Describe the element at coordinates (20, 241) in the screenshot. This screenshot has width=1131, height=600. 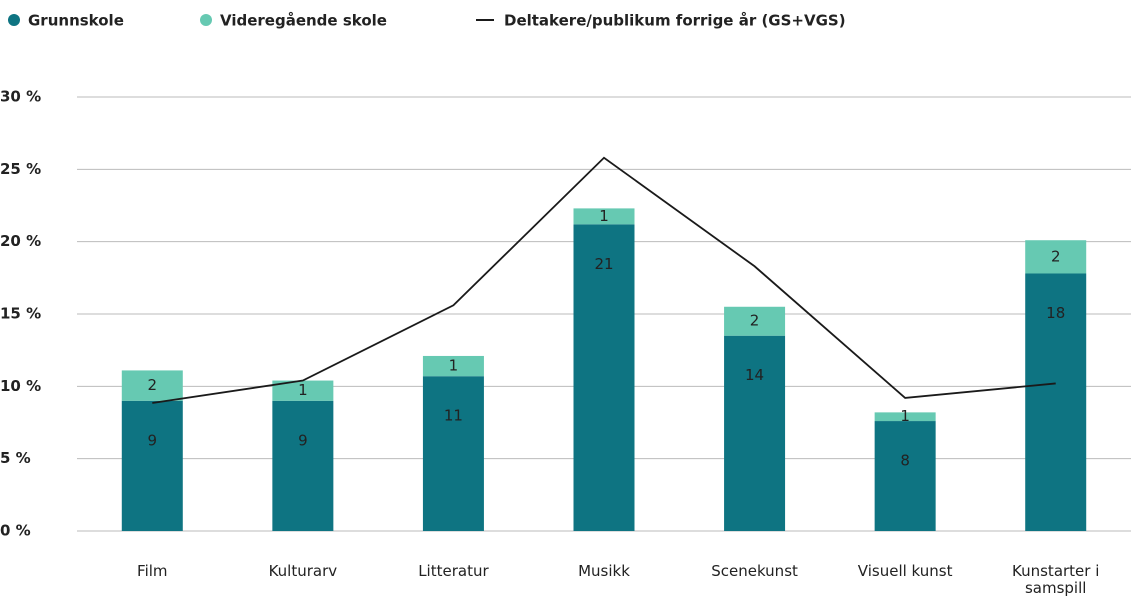
I see `y-tick-label: 20 %` at that location.